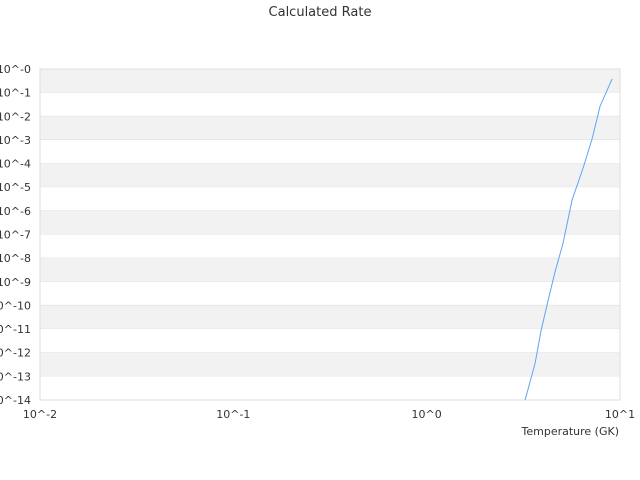 Image resolution: width=640 pixels, height=480 pixels. Describe the element at coordinates (15, 282) in the screenshot. I see `y-tick-label: 10^-9` at that location.